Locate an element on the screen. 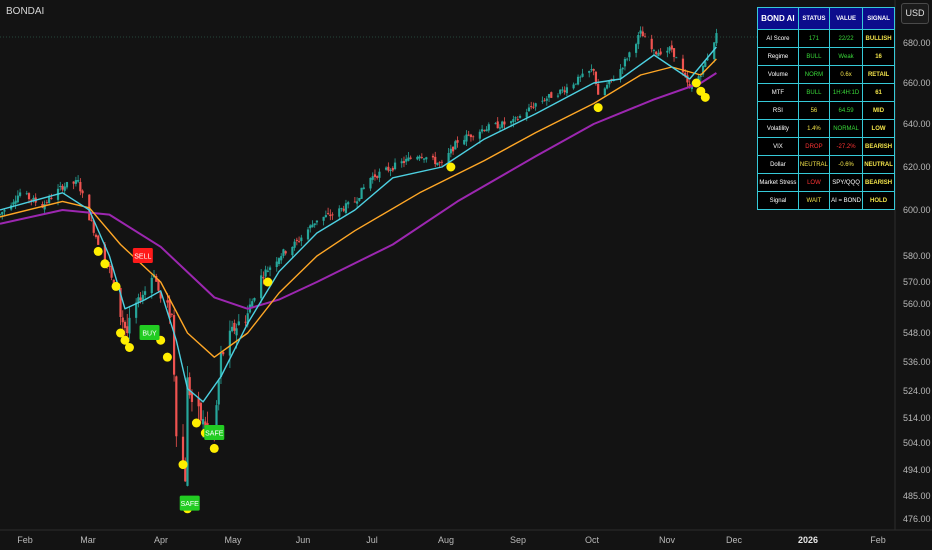 This screenshot has width=932, height=550. time-tick-label: Mar is located at coordinates (88, 540).